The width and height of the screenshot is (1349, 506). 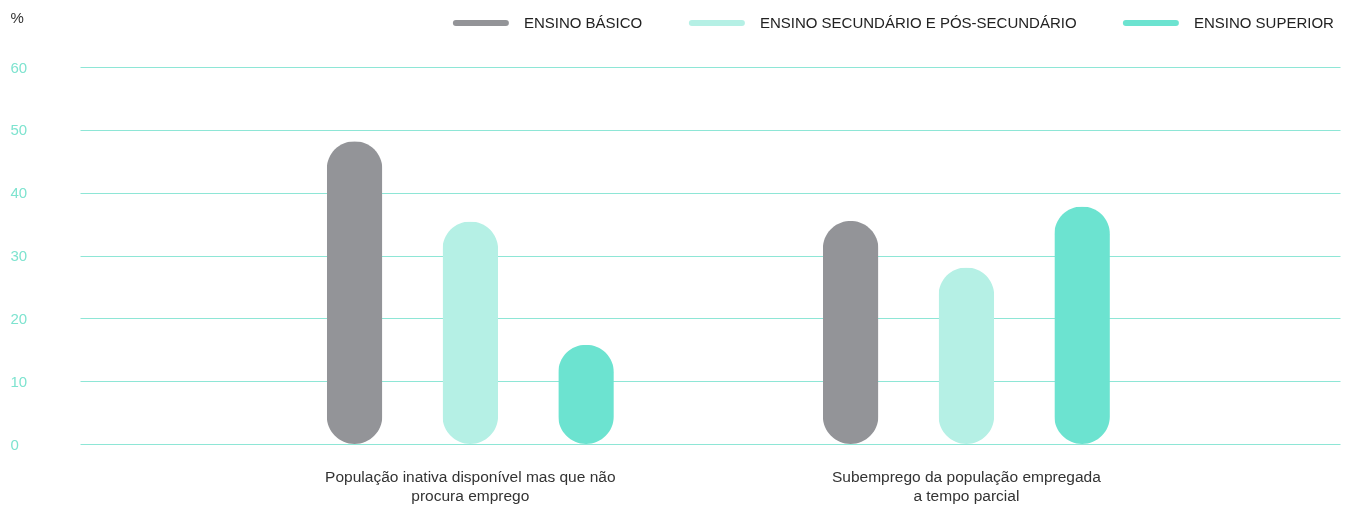 I want to click on legend-label: ENSINO BÁSICO, so click(x=583, y=22).